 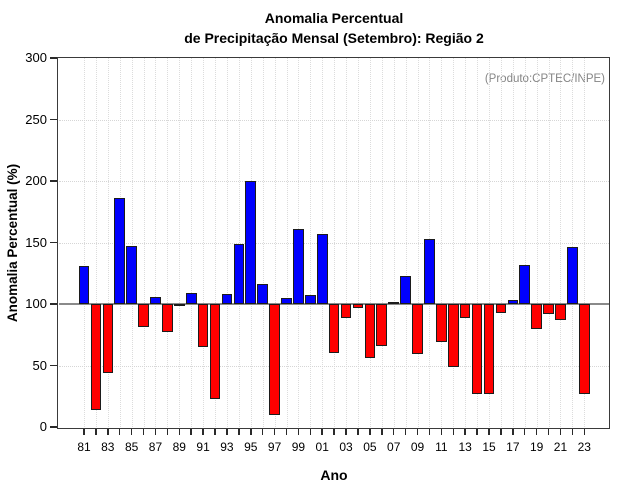 What do you see at coordinates (227, 447) in the screenshot?
I see `x-tick-label-93: 93` at bounding box center [227, 447].